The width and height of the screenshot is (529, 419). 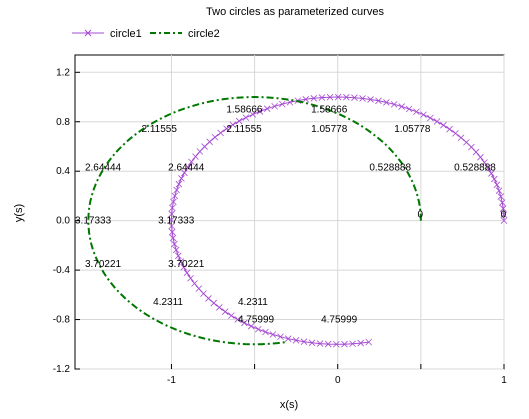 What do you see at coordinates (204, 34) in the screenshot?
I see `legend-label-circle2: circle2` at bounding box center [204, 34].